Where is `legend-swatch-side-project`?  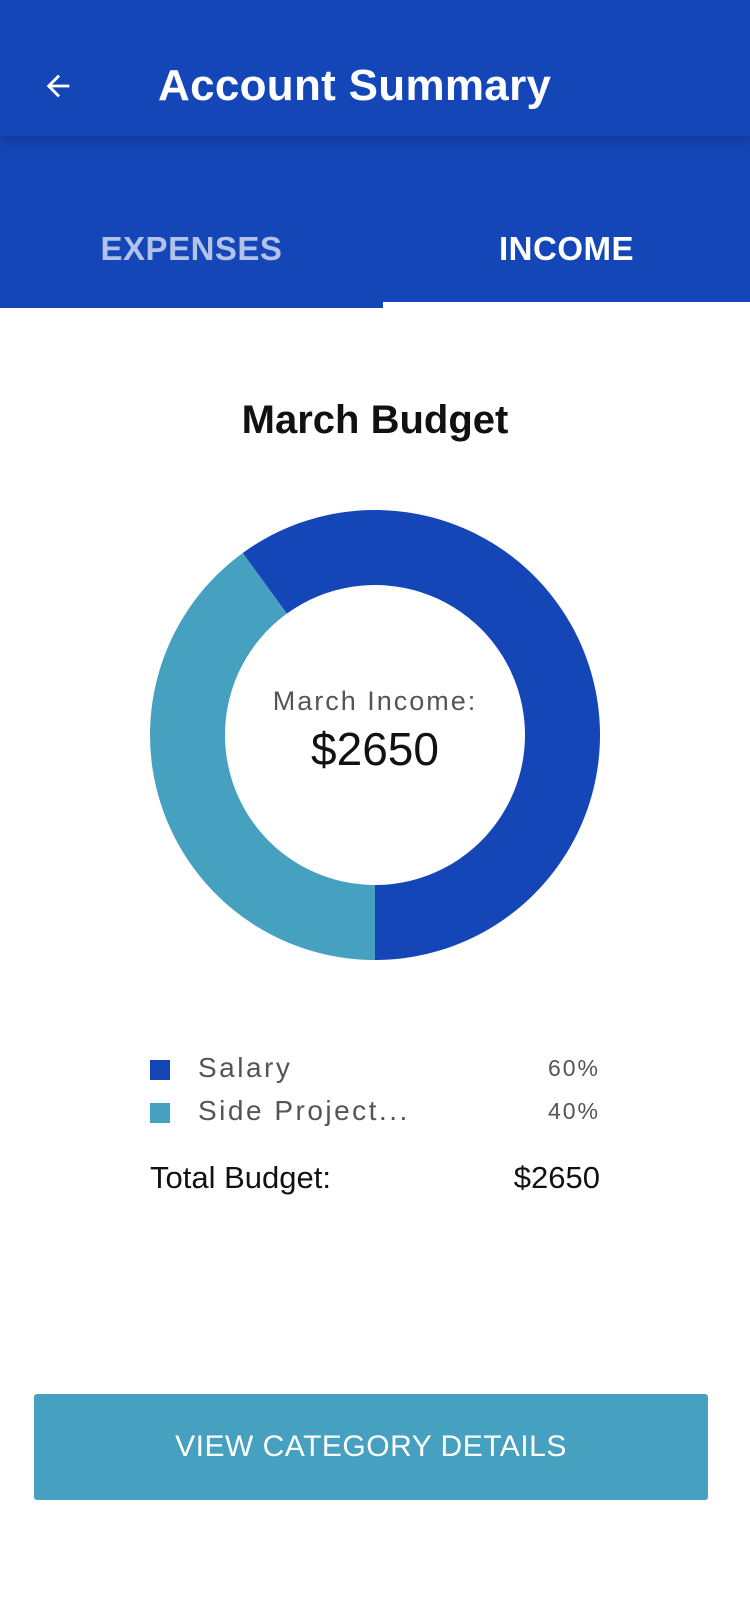 legend-swatch-side-project is located at coordinates (160, 1113).